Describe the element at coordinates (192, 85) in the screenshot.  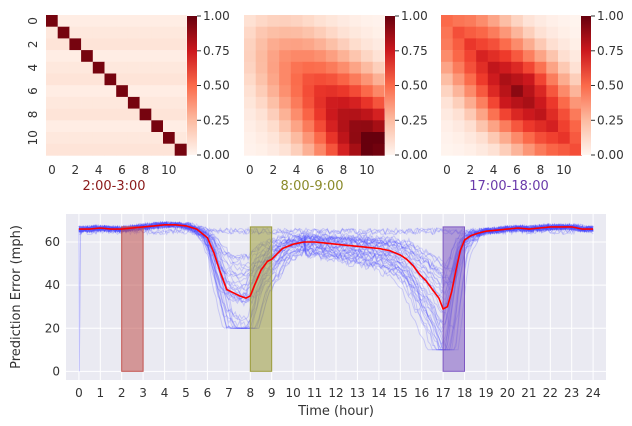
I see `heatmap-1-colorbar` at that location.